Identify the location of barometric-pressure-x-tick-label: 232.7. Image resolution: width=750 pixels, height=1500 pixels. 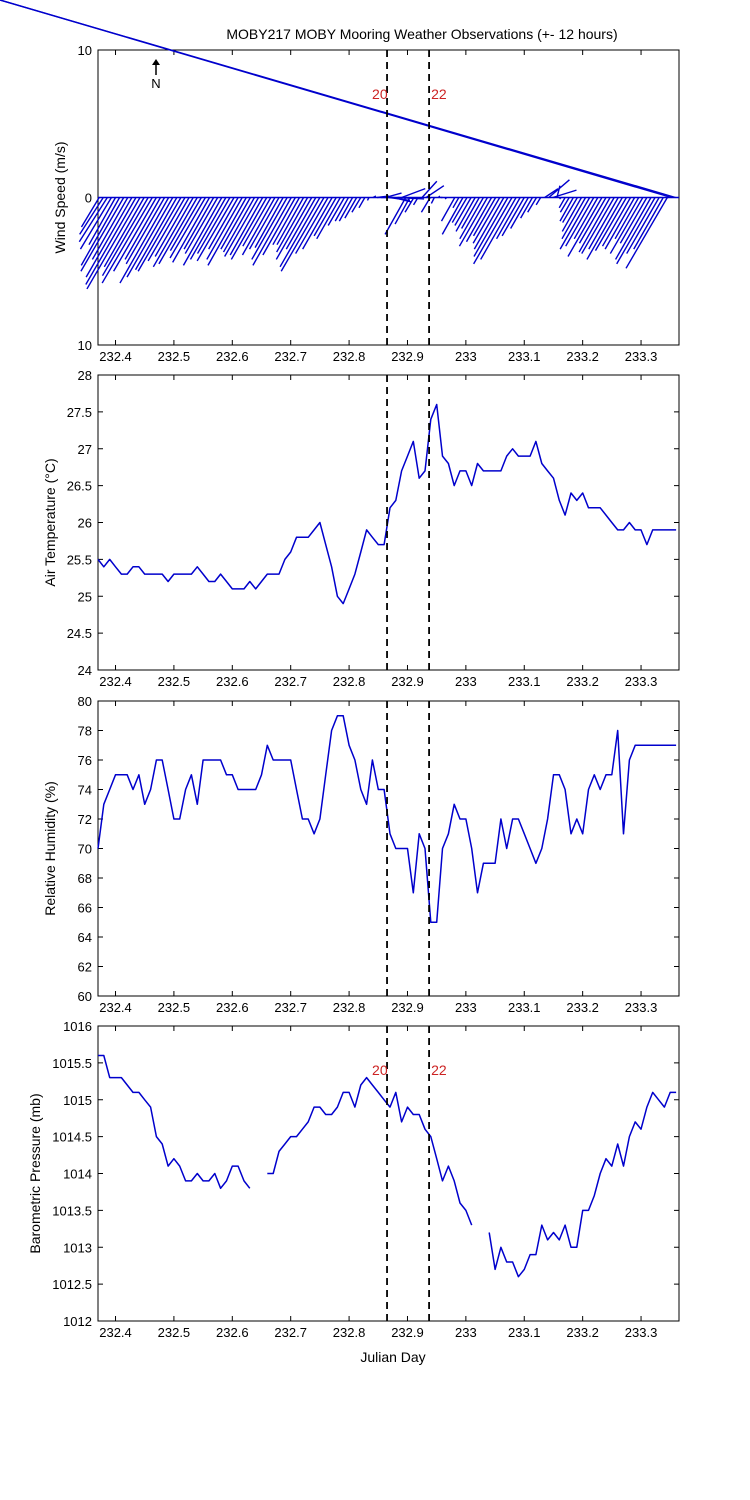
(290, 1332).